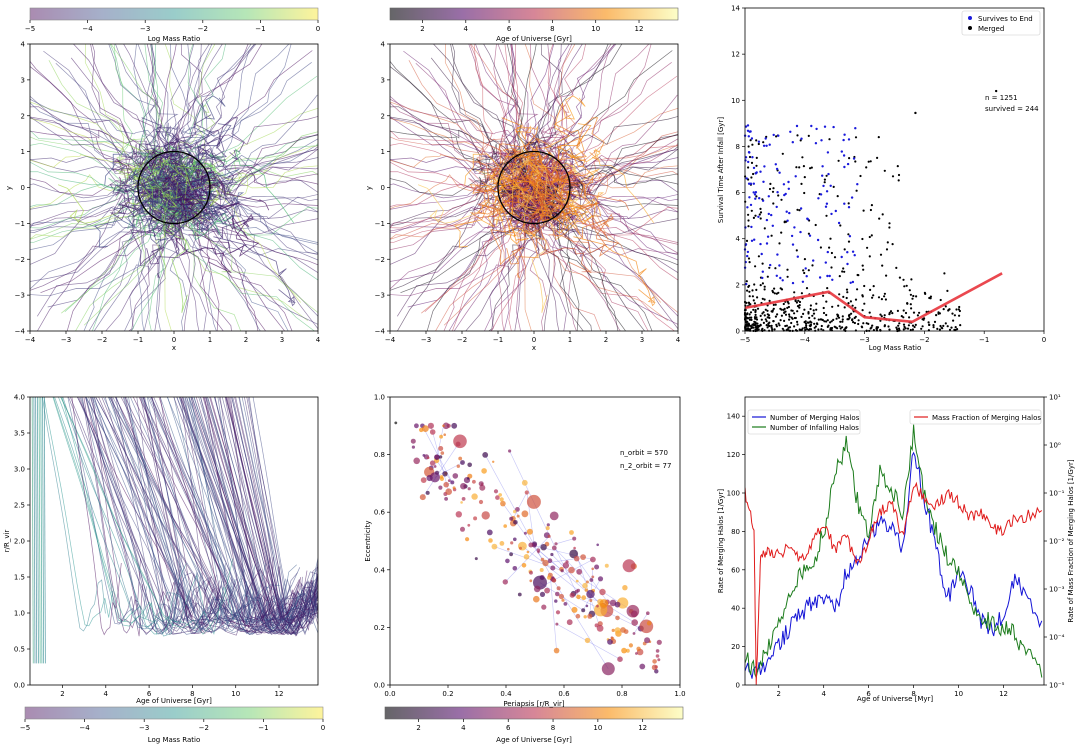 The image size is (1080, 747). I want to click on colorbar-tick-label: −1, so click(263, 728).